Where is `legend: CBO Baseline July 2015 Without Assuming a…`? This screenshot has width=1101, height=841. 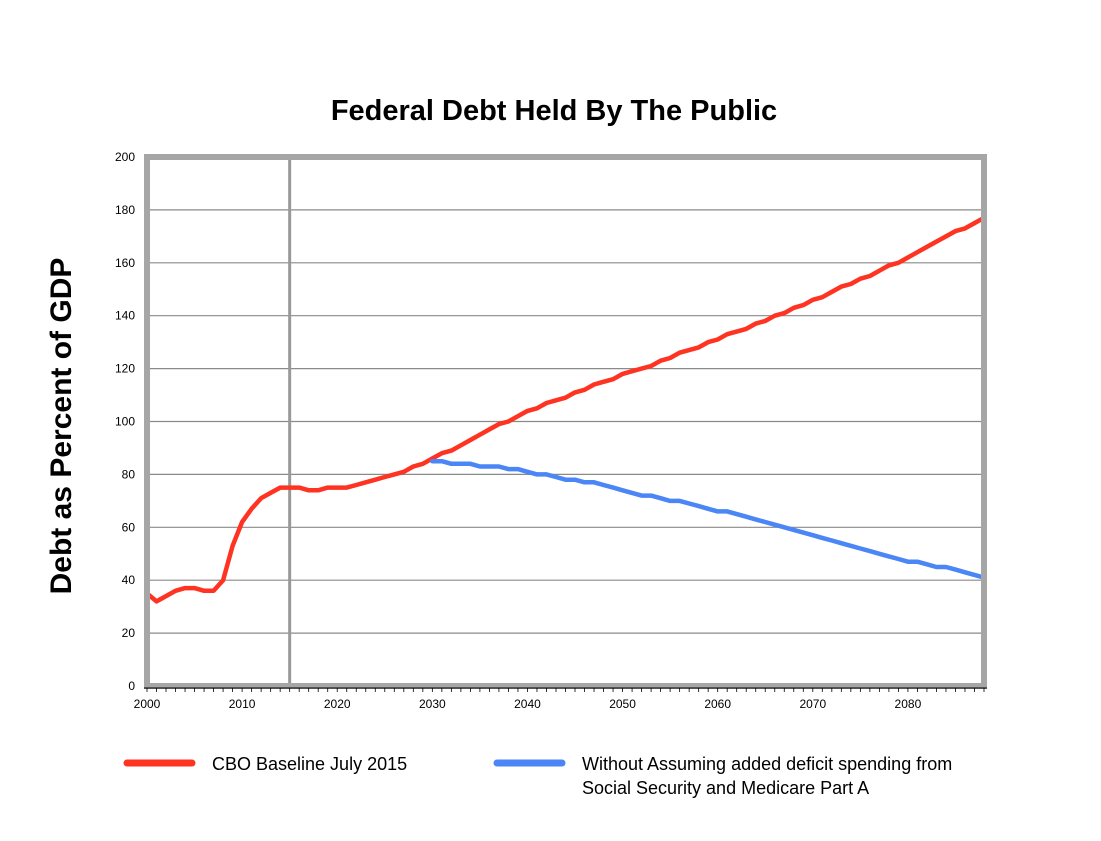
legend: CBO Baseline July 2015 Without Assuming a… is located at coordinates (537, 776).